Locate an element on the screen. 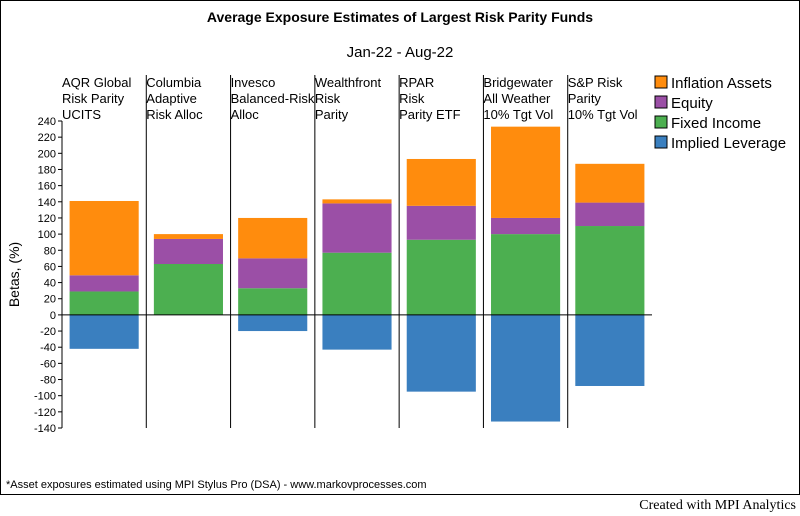 The height and width of the screenshot is (516, 800). legend-label: Equity is located at coordinates (692, 103).